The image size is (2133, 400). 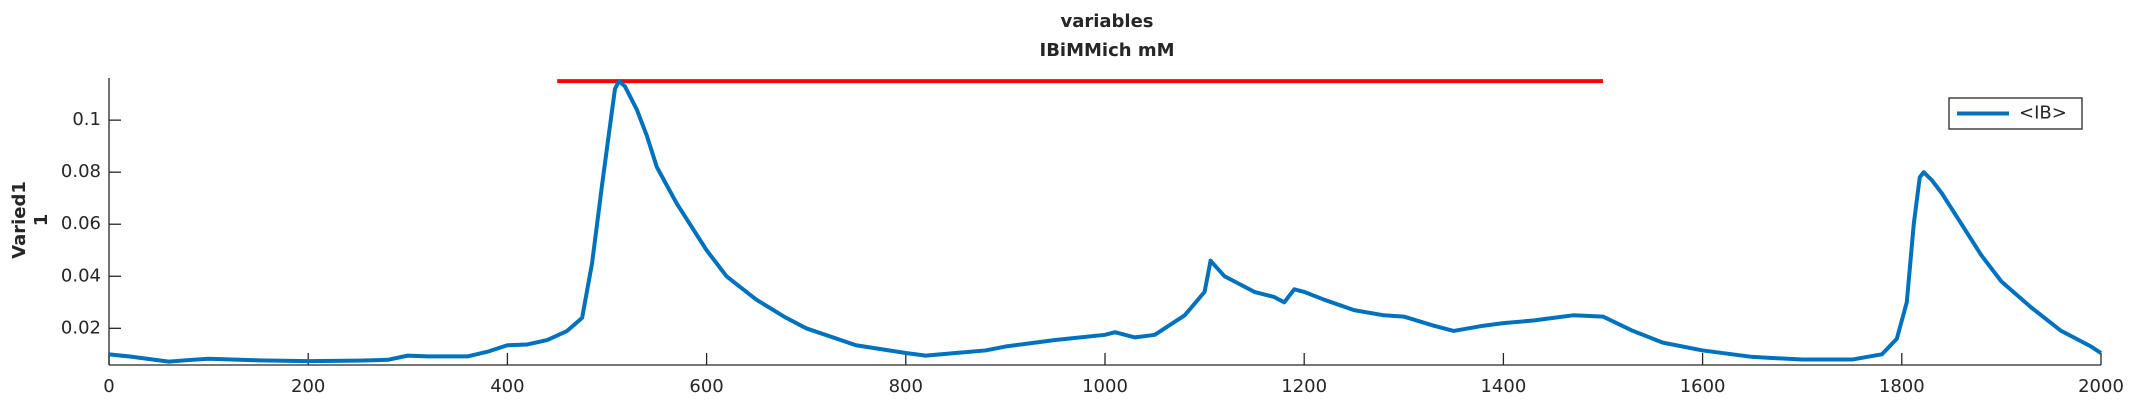 I want to click on x-tick-label: 200, so click(x=308, y=386).